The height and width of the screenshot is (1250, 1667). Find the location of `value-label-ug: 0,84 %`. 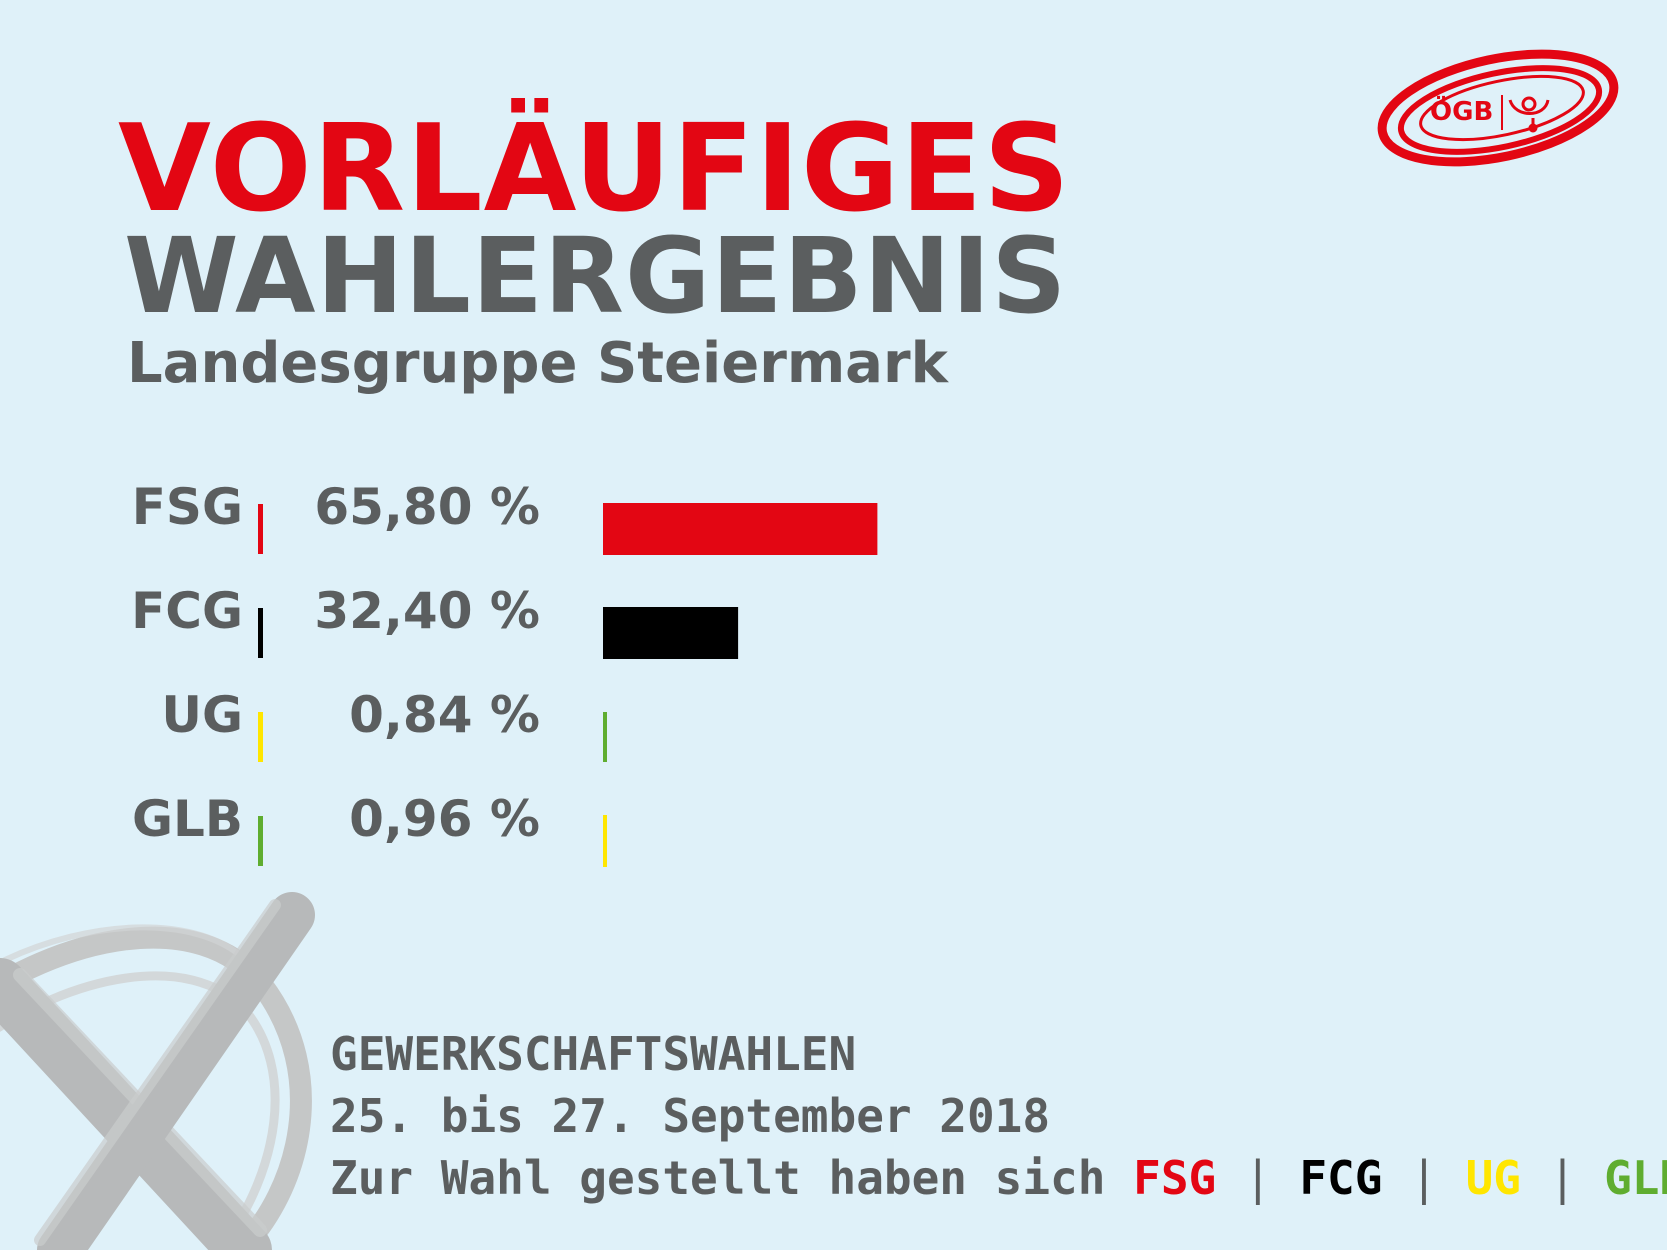

value-label-ug: 0,84 % is located at coordinates (444, 715).